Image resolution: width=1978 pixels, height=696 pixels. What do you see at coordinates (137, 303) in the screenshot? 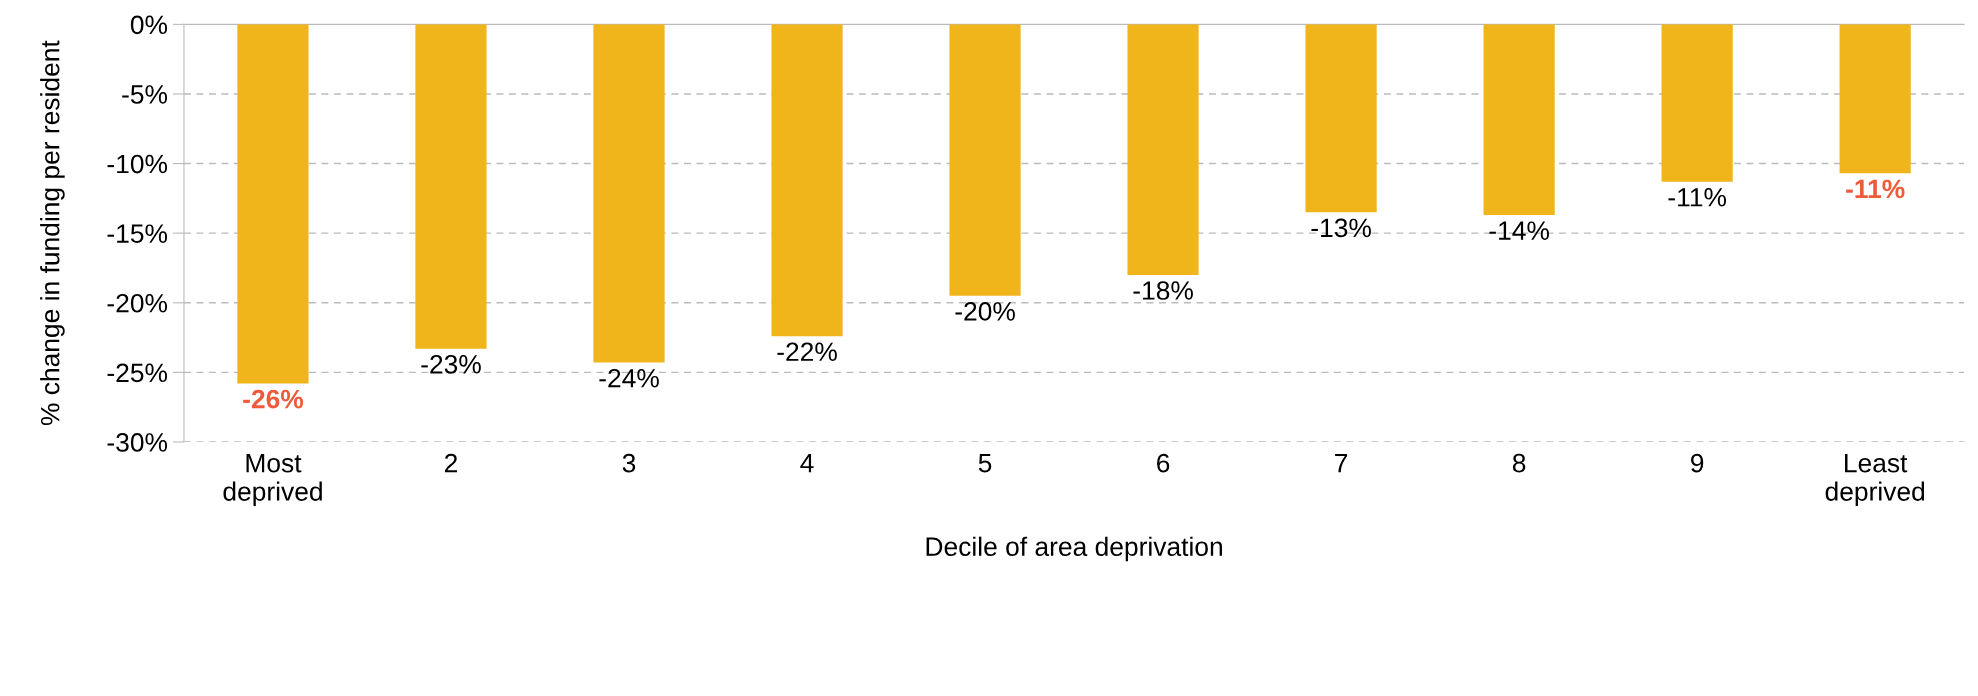
I see `y-tick-label: -20%` at bounding box center [137, 303].